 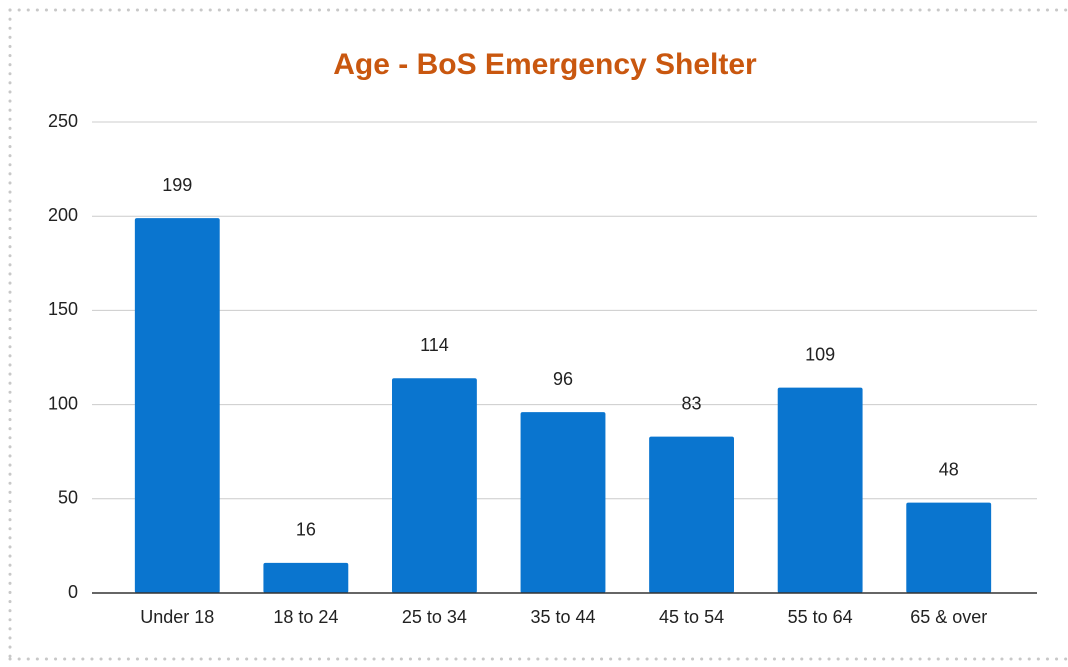 What do you see at coordinates (563, 379) in the screenshot?
I see `data-label: 96` at bounding box center [563, 379].